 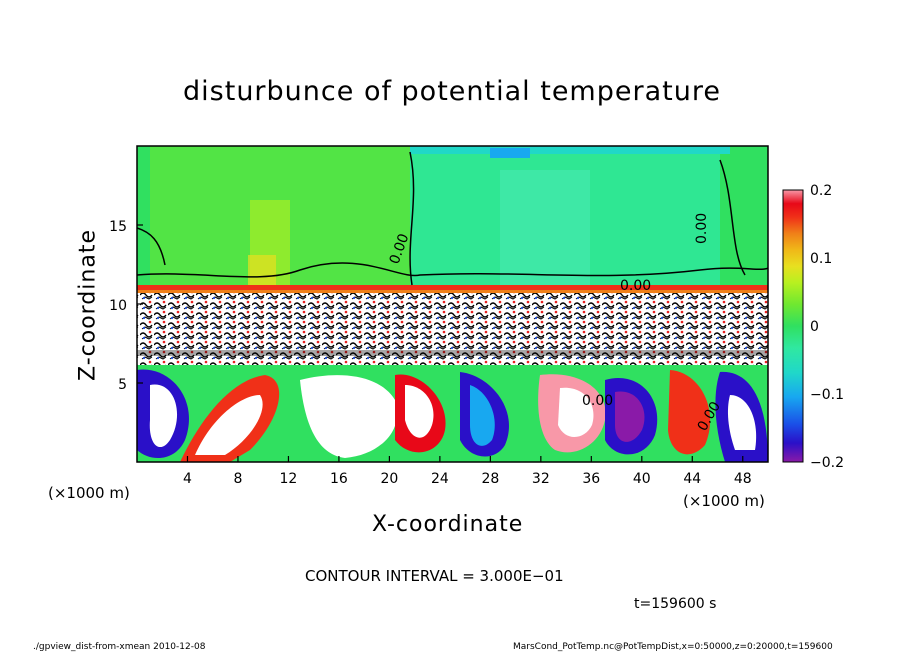 I want to click on footer-script: ./gpview_dist-from-xmean 2010-12-08, so click(x=119, y=647).